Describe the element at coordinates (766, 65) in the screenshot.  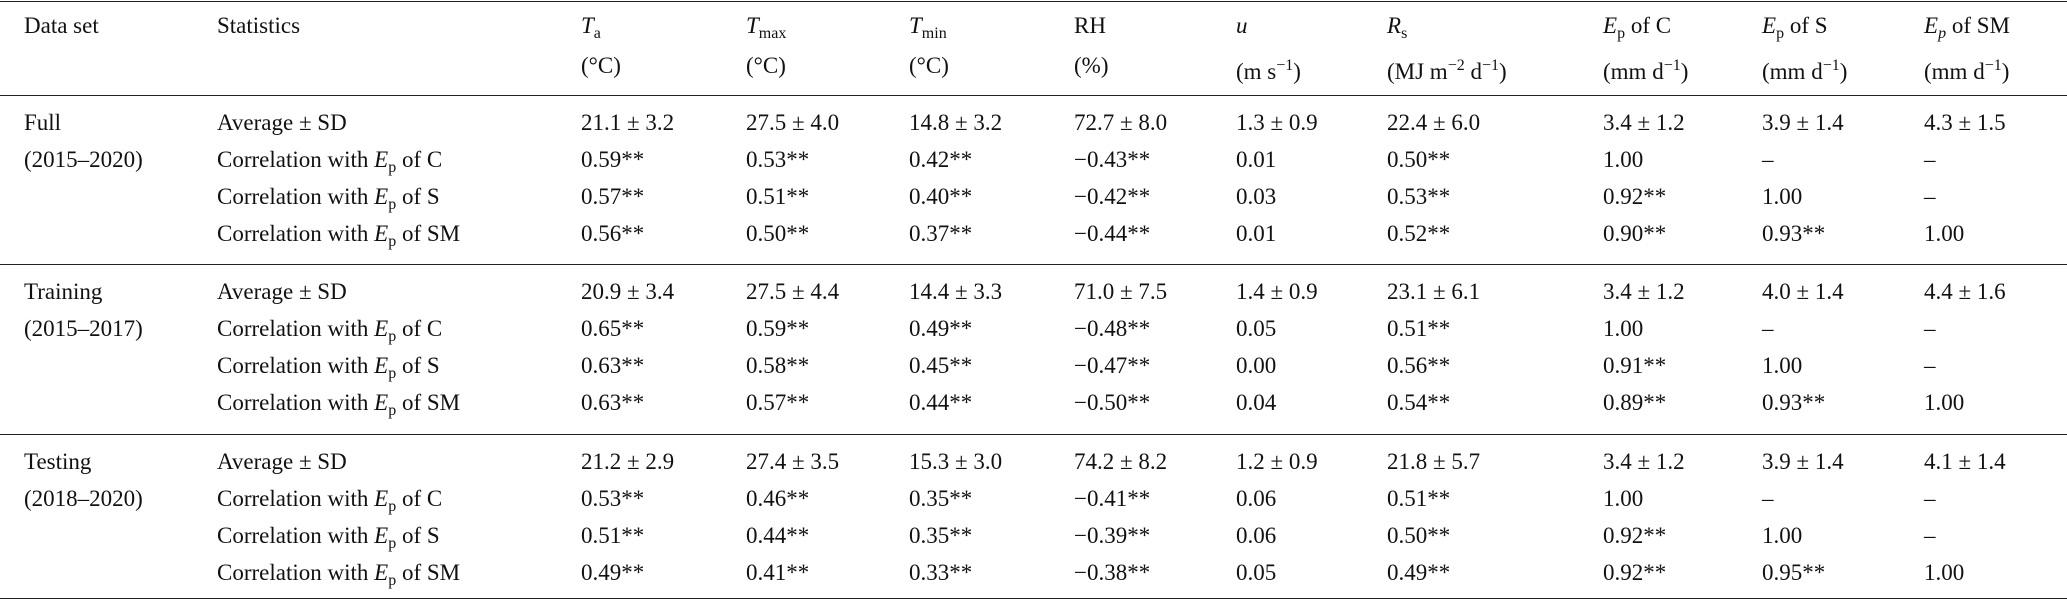
I see `text-segment: (°C)` at that location.